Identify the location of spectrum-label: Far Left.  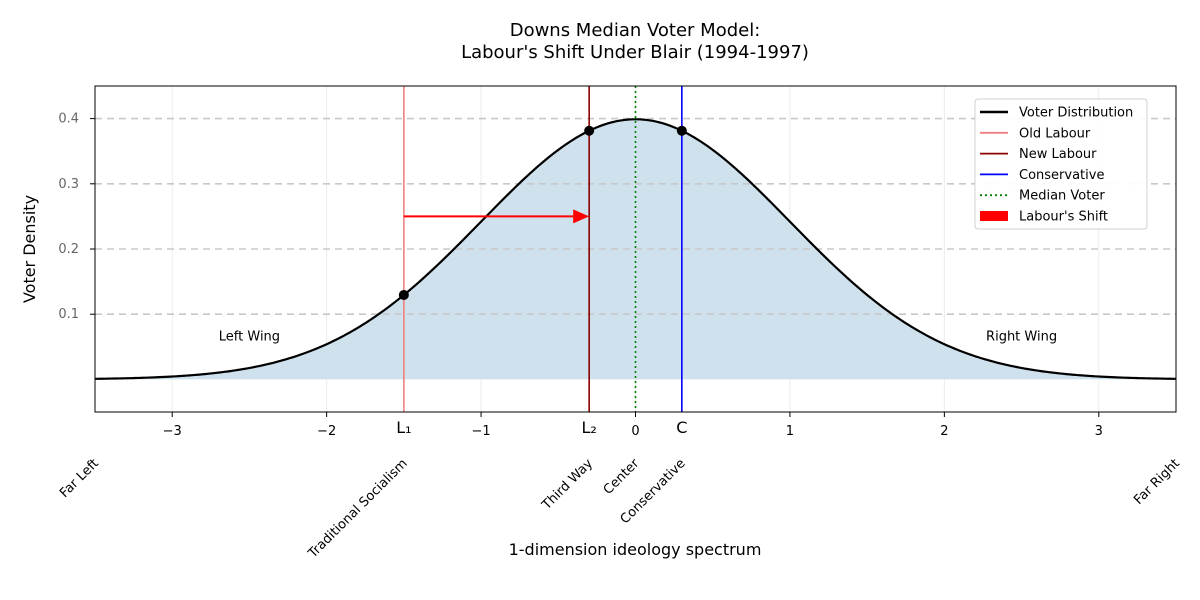
(79, 478).